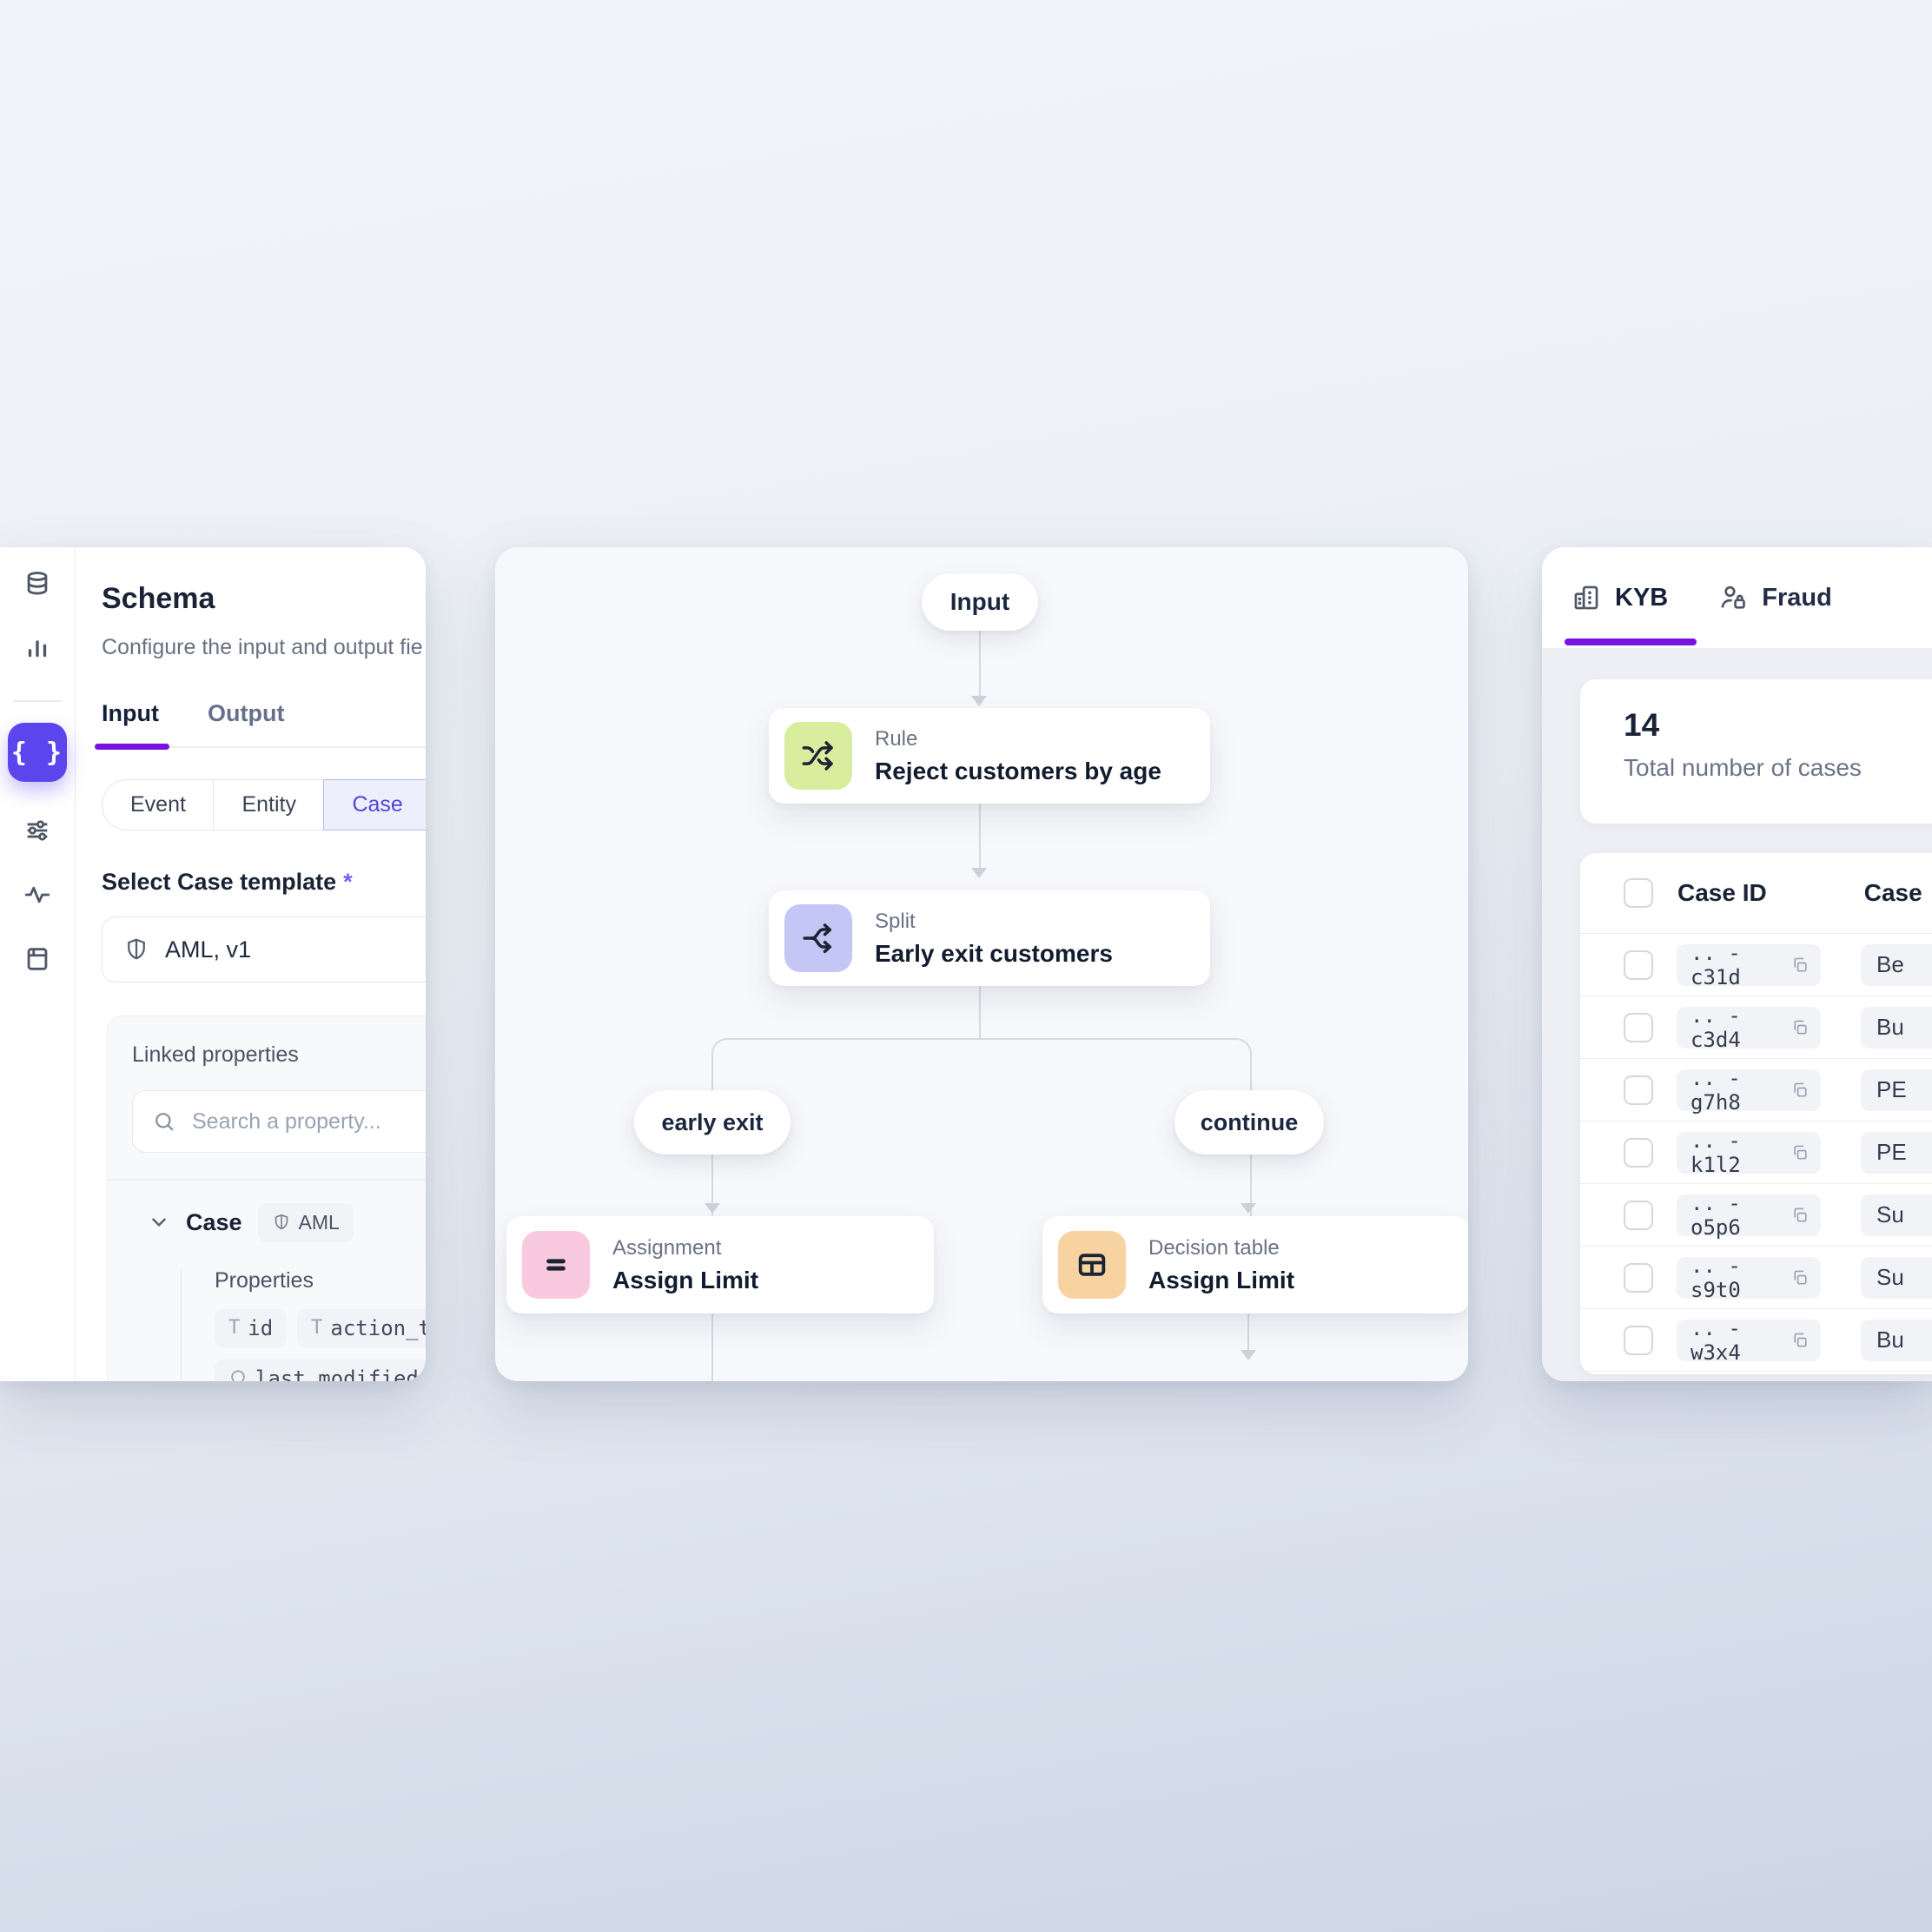 The image size is (1932, 1932). I want to click on case-id-pill: .. -w3x4, so click(1749, 1341).